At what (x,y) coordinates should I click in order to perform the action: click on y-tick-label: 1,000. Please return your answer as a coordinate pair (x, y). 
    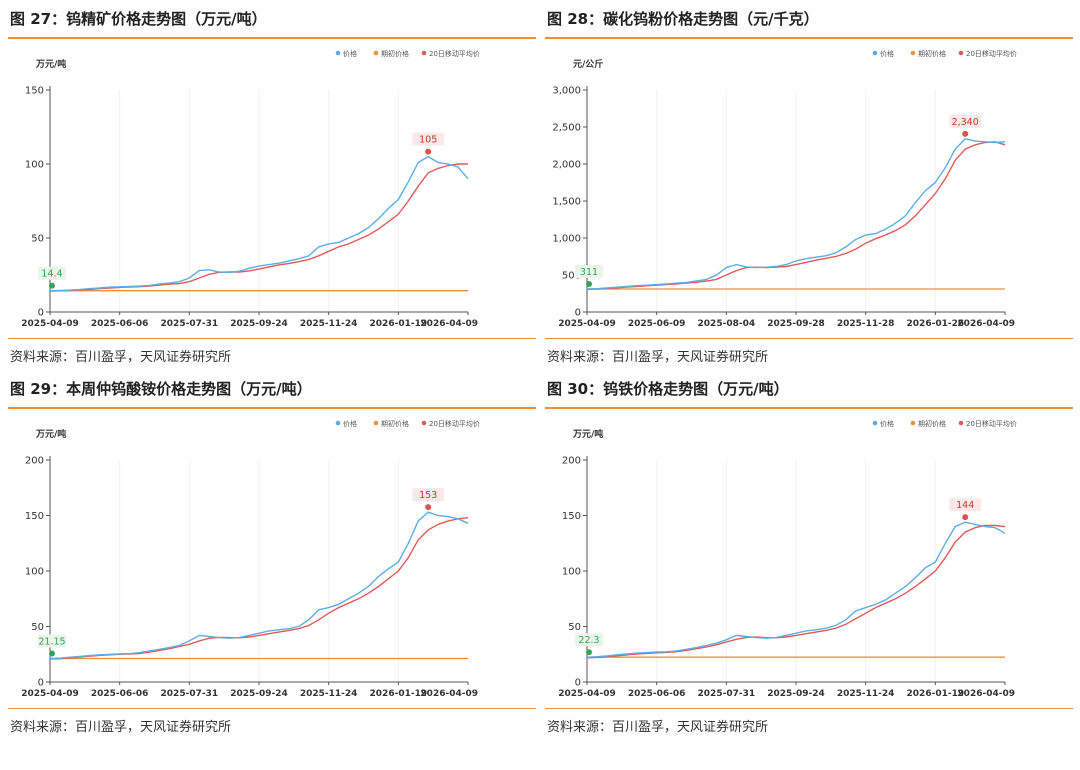
    Looking at the image, I should click on (566, 239).